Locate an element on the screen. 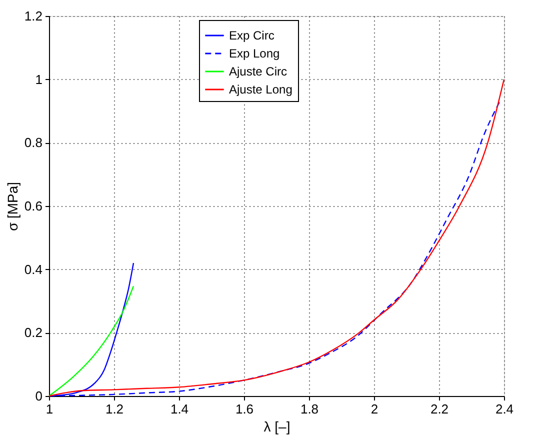 The width and height of the screenshot is (539, 441). y-tick-label: 1.2 is located at coordinates (33, 16).